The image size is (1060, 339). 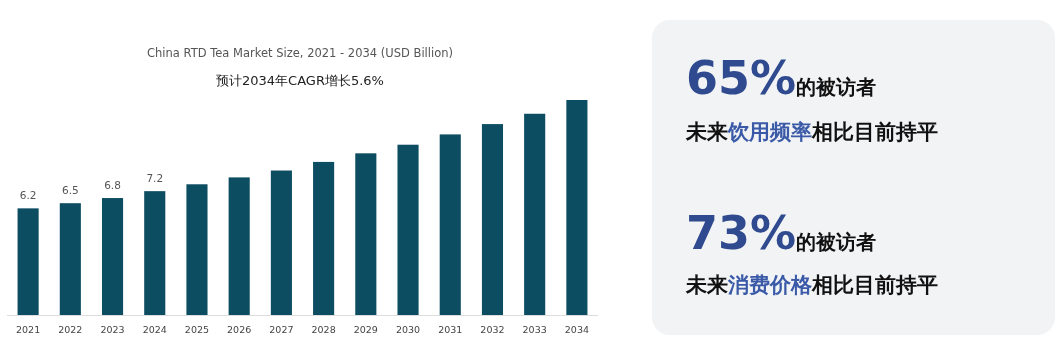 What do you see at coordinates (741, 233) in the screenshot?
I see `text: 73%` at bounding box center [741, 233].